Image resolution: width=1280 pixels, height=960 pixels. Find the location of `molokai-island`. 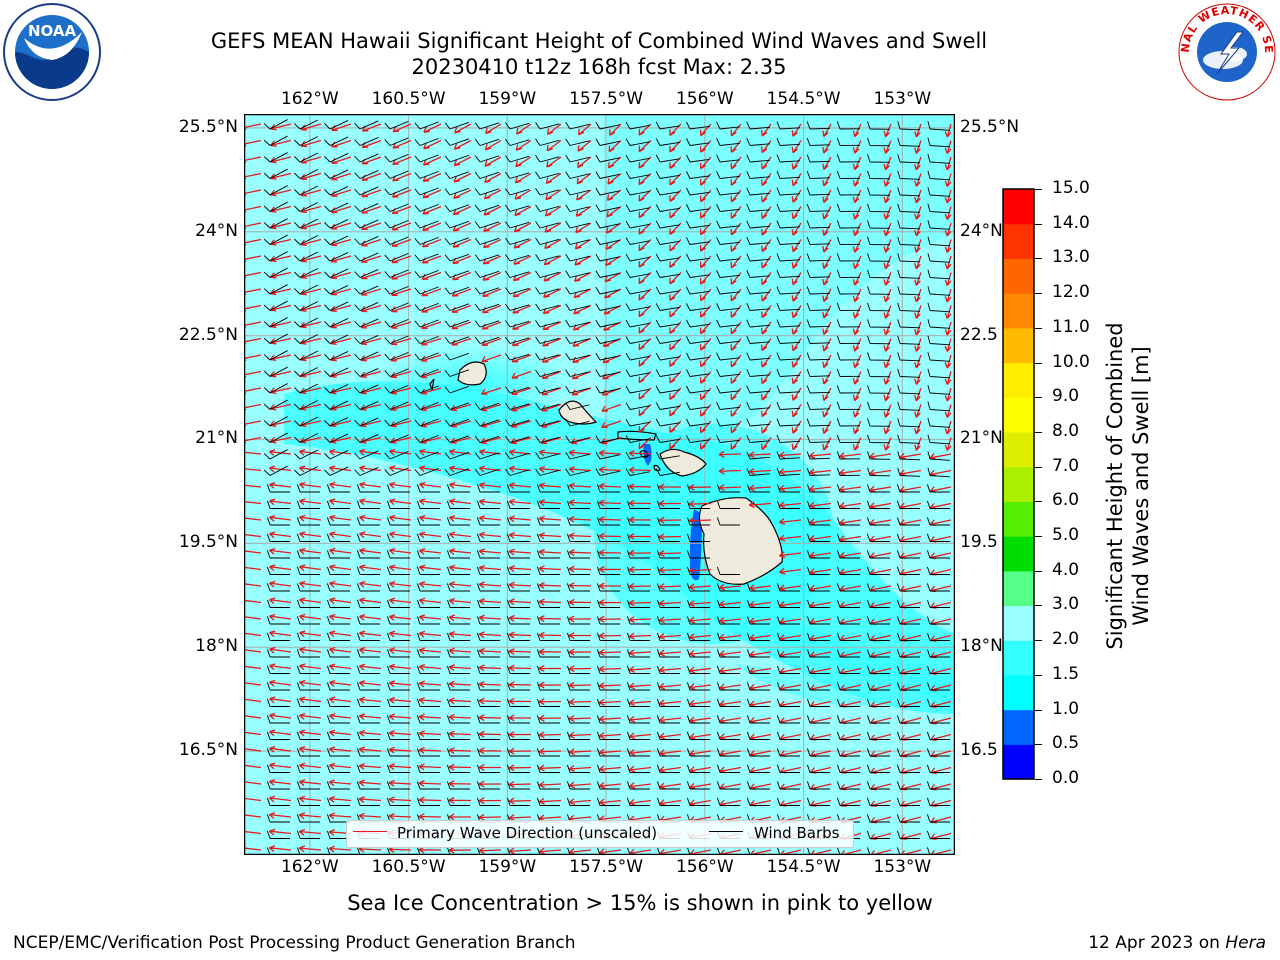

molokai-island is located at coordinates (637, 435).